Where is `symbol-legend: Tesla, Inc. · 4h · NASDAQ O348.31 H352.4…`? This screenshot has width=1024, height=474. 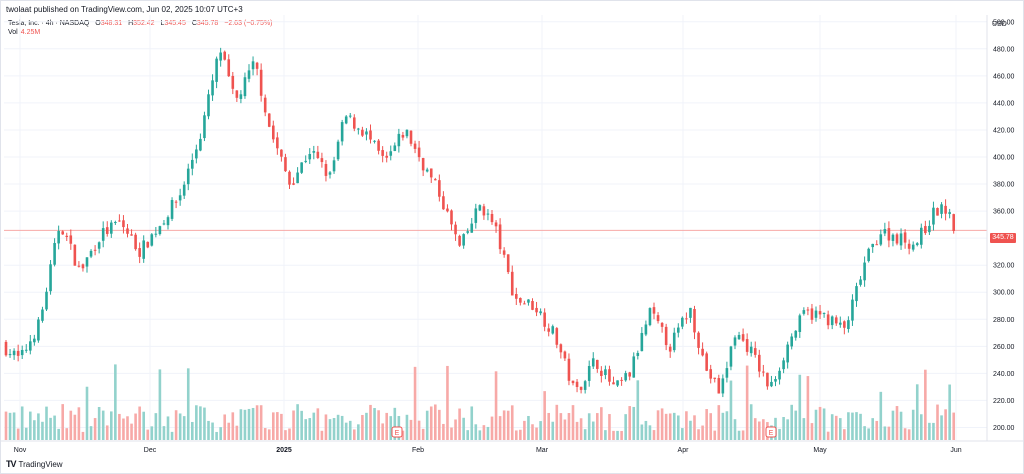
symbol-legend: Tesla, Inc. · 4h · NASDAQ O348.31 H352.4… is located at coordinates (142, 24).